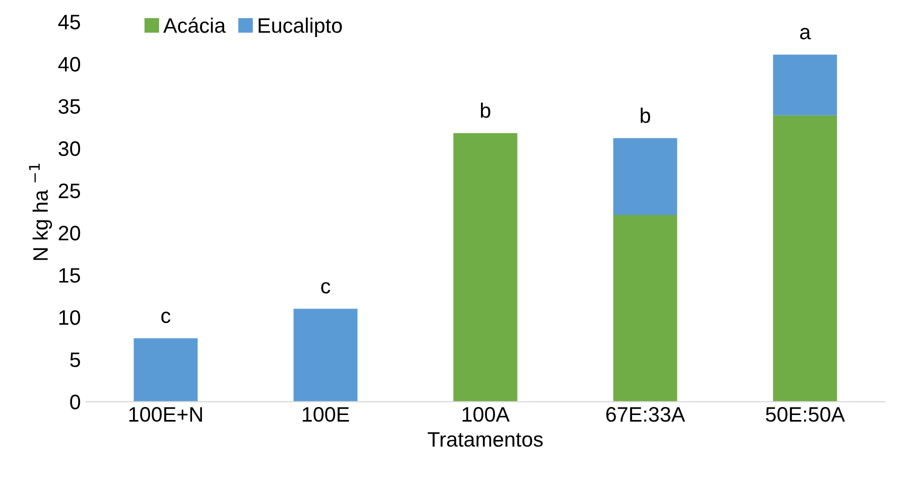  What do you see at coordinates (165, 414) in the screenshot?
I see `x-tick-label: 100E+N` at bounding box center [165, 414].